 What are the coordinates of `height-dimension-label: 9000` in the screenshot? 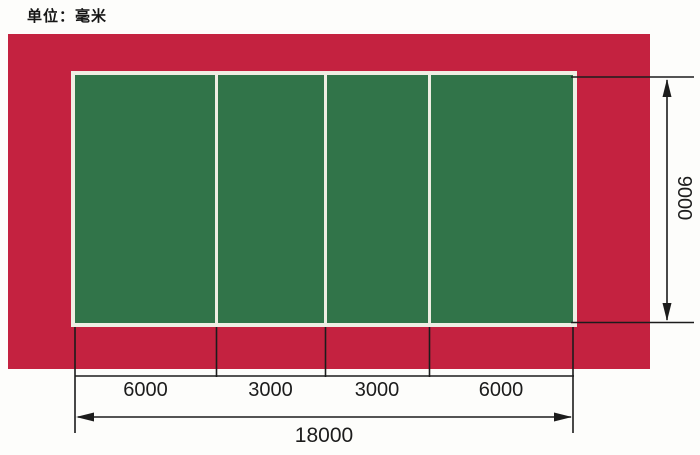 It's located at (684, 198).